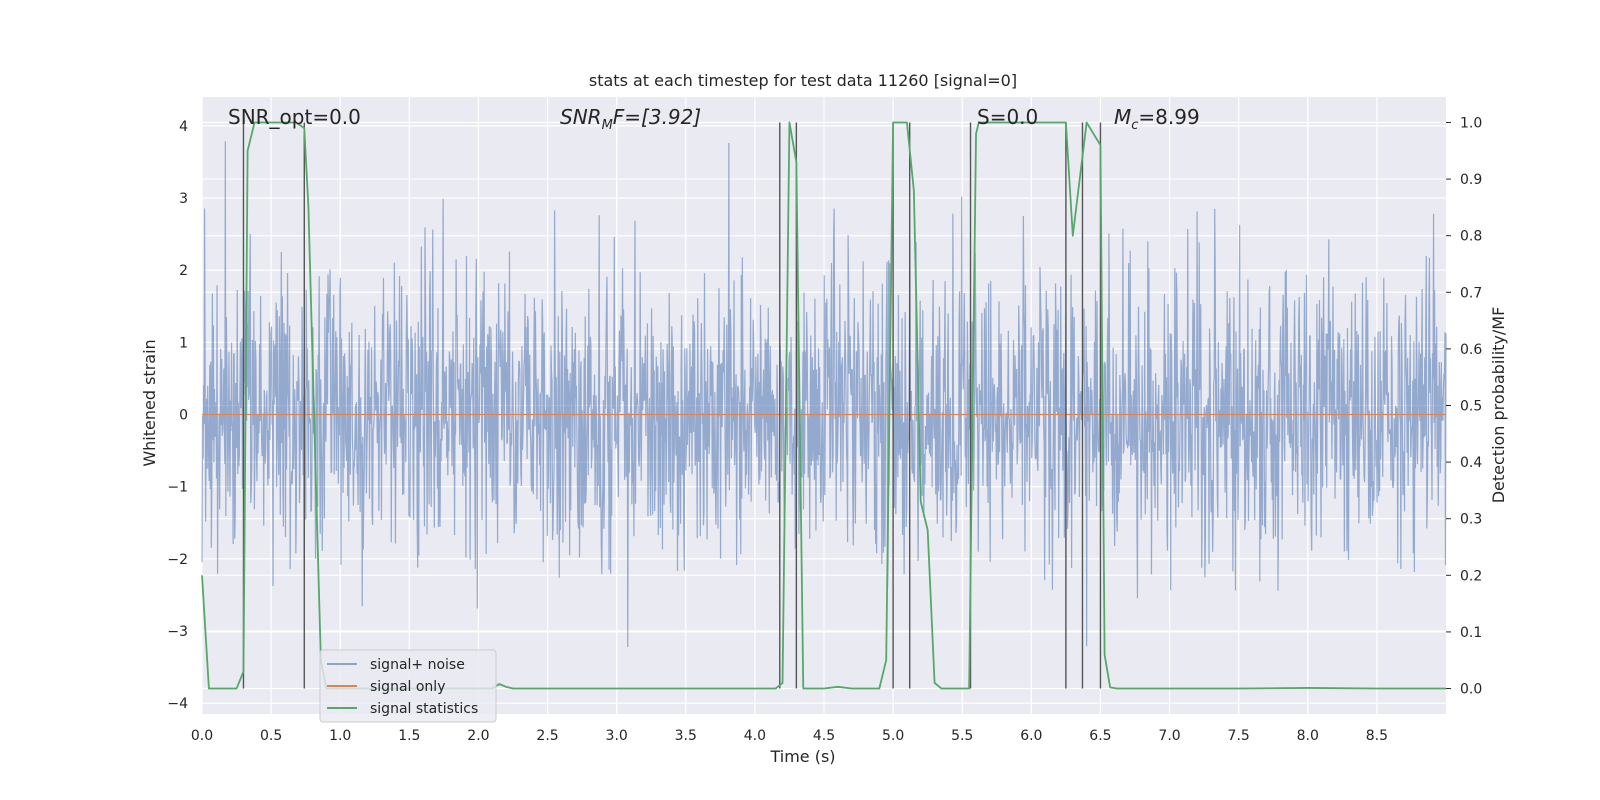 The height and width of the screenshot is (800, 1600). What do you see at coordinates (1168, 117) in the screenshot?
I see `annotation-mc-rest: =8.99` at bounding box center [1168, 117].